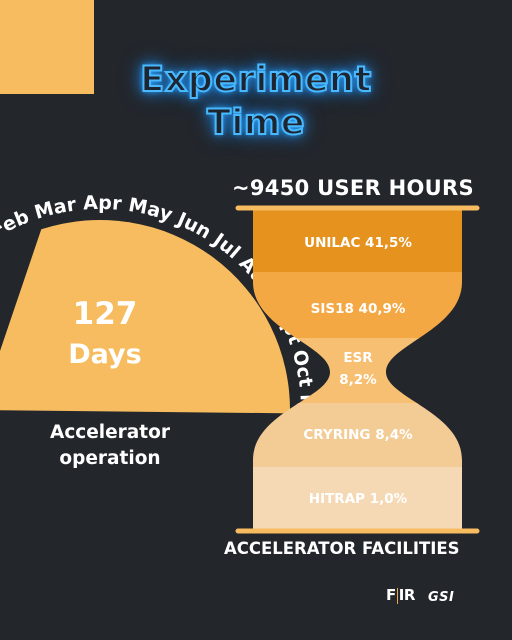 The height and width of the screenshot is (640, 512). I want to click on hourglass-label-1: SIS18 40,9%, so click(358, 309).